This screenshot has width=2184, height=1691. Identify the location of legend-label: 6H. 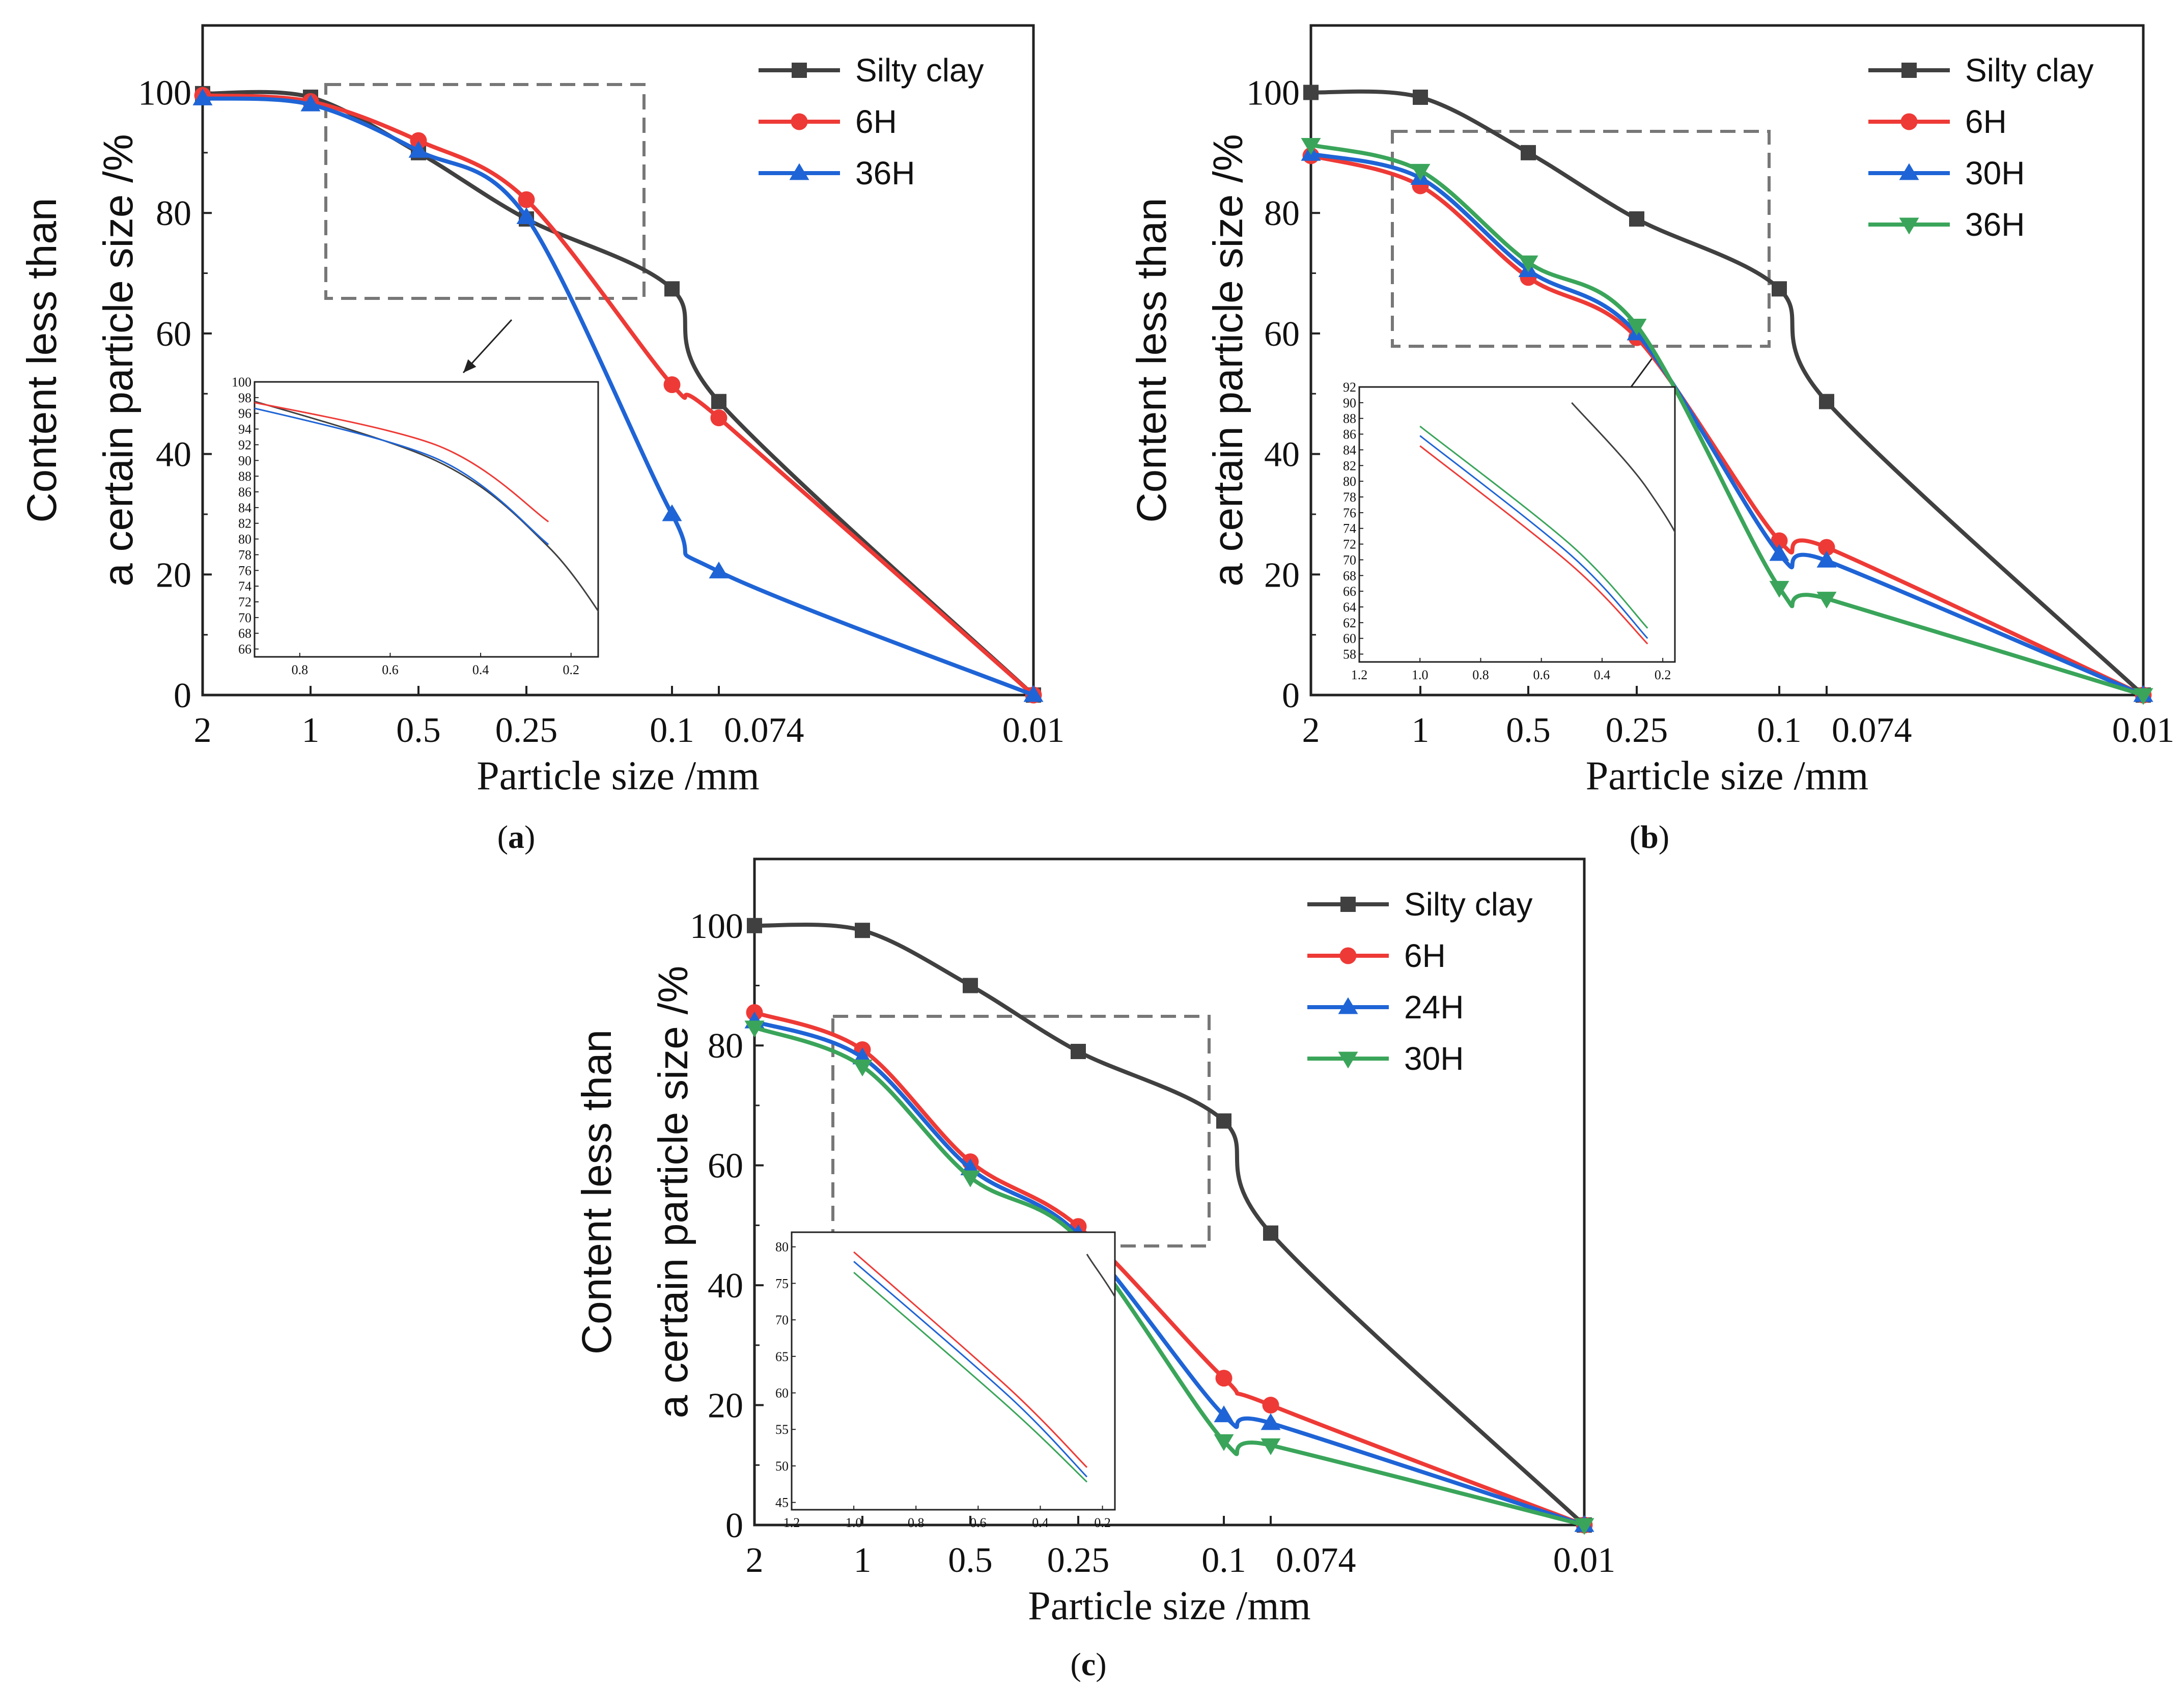
(876, 121).